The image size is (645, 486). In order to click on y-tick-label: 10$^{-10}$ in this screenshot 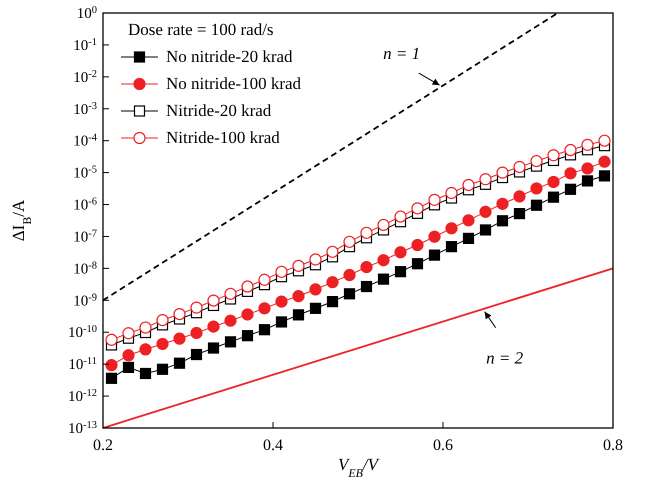, I will do `click(82, 333)`.